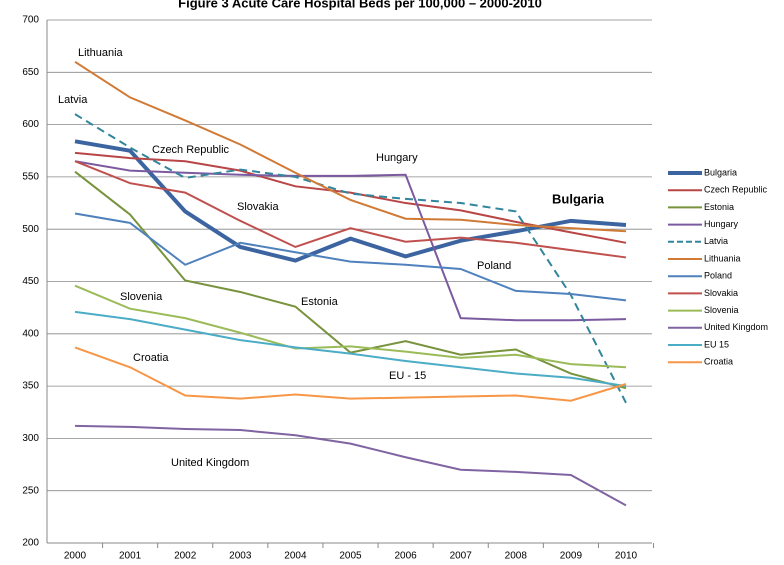 This screenshot has width=784, height=565. I want to click on legend-label: Lithuania, so click(722, 258).